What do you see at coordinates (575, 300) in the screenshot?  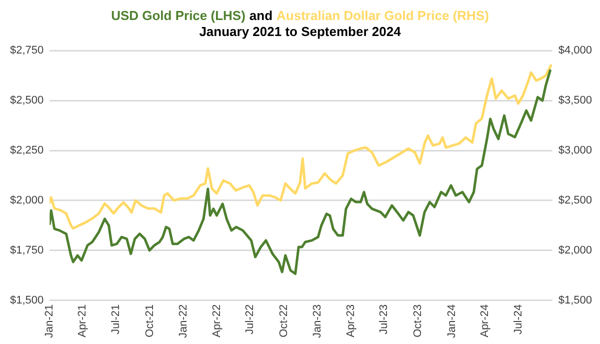 I see `y2-tick-label: $1,500` at bounding box center [575, 300].